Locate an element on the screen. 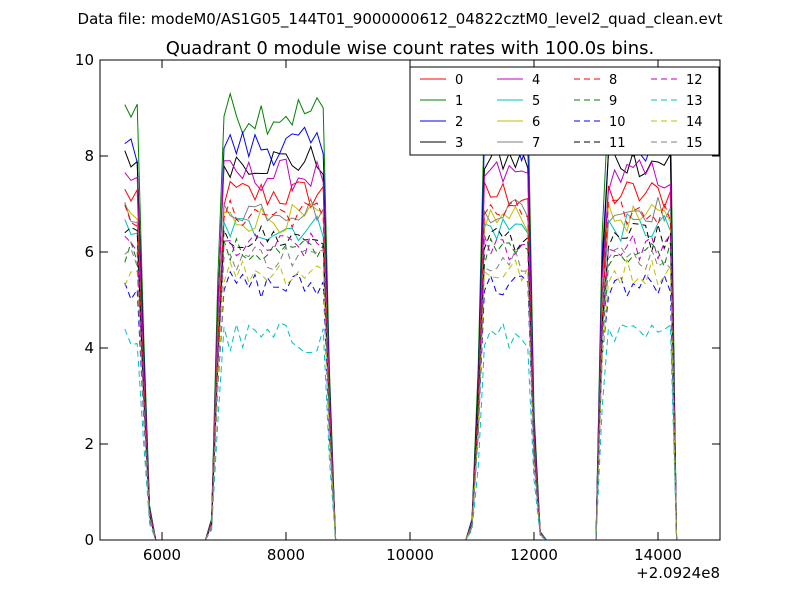  legend-label-14: 14 is located at coordinates (694, 122).